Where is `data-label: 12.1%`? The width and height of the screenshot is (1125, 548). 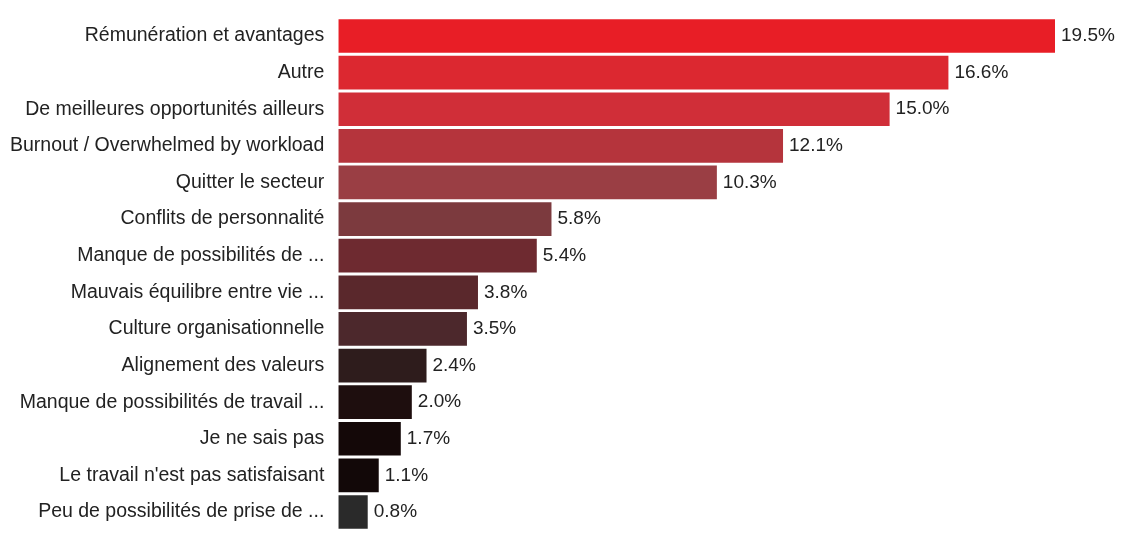 data-label: 12.1% is located at coordinates (816, 145).